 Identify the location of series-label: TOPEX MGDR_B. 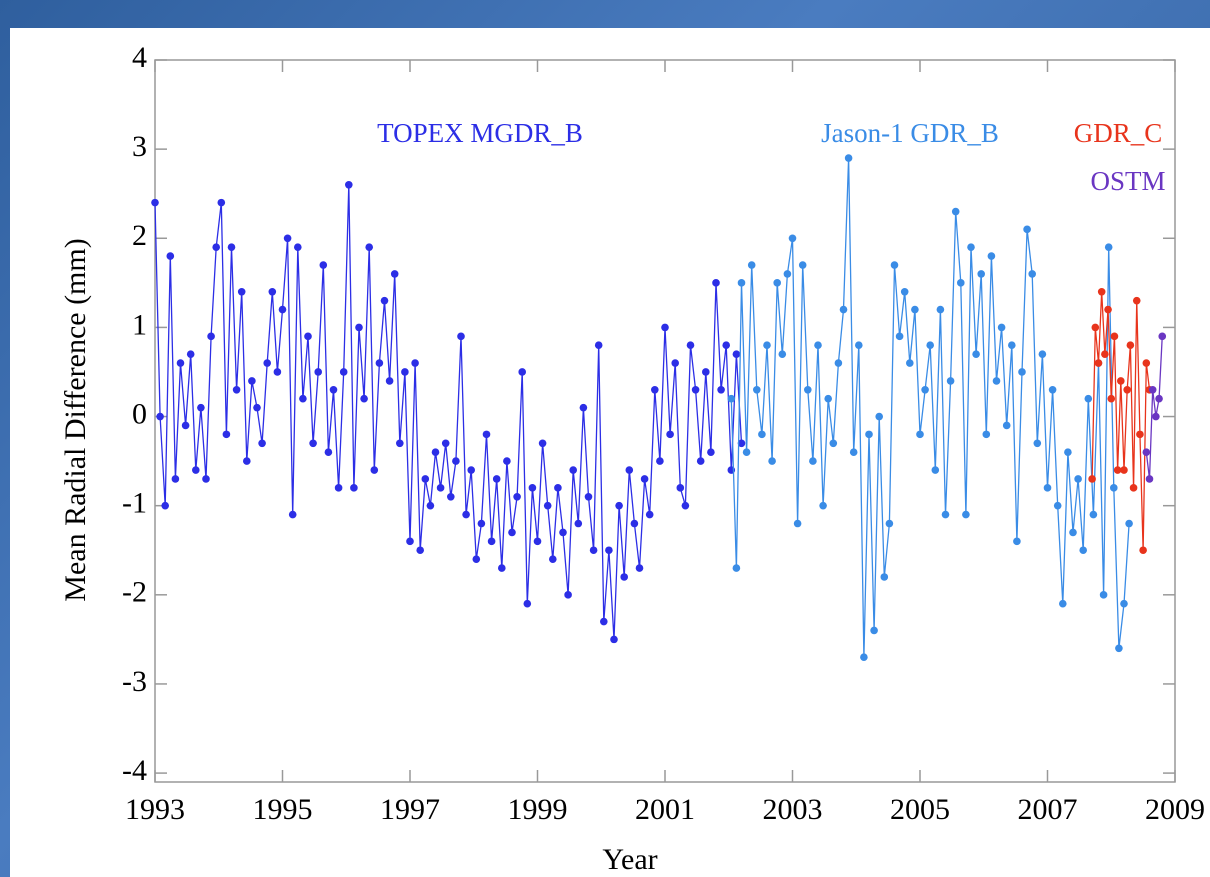
(480, 133).